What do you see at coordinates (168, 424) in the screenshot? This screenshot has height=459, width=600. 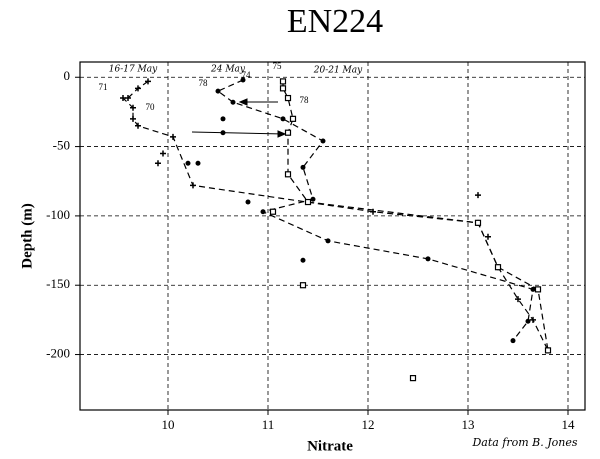 I see `x-tick-label: 10` at bounding box center [168, 424].